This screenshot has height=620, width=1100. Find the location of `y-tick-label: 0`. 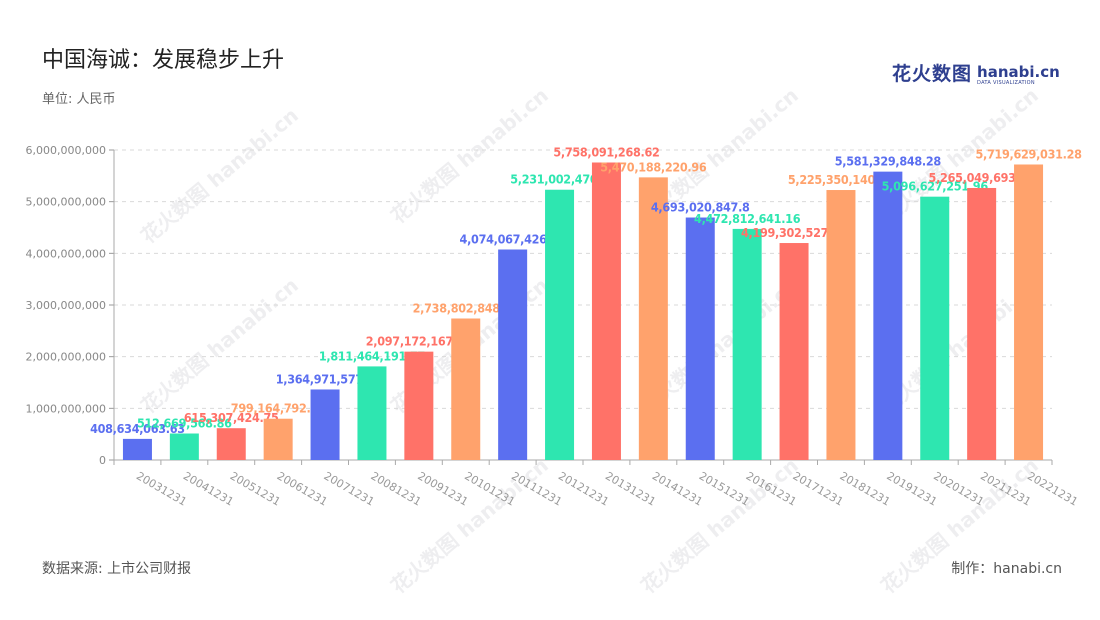

y-tick-label: 0 is located at coordinates (102, 460).